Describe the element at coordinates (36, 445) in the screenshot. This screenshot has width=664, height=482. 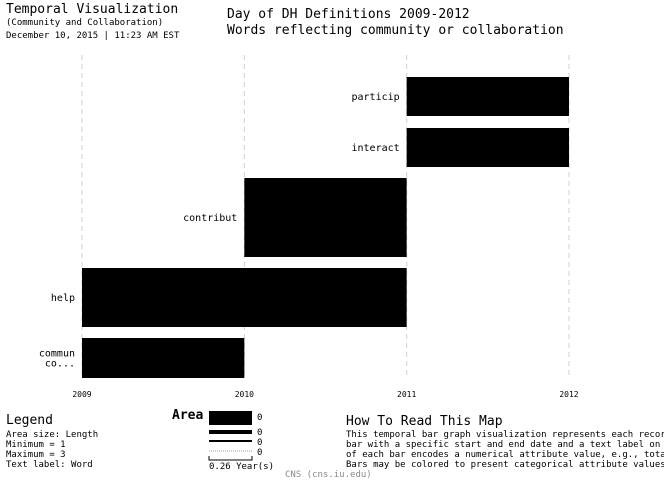
I see `legend-line: Minimum = 1` at that location.